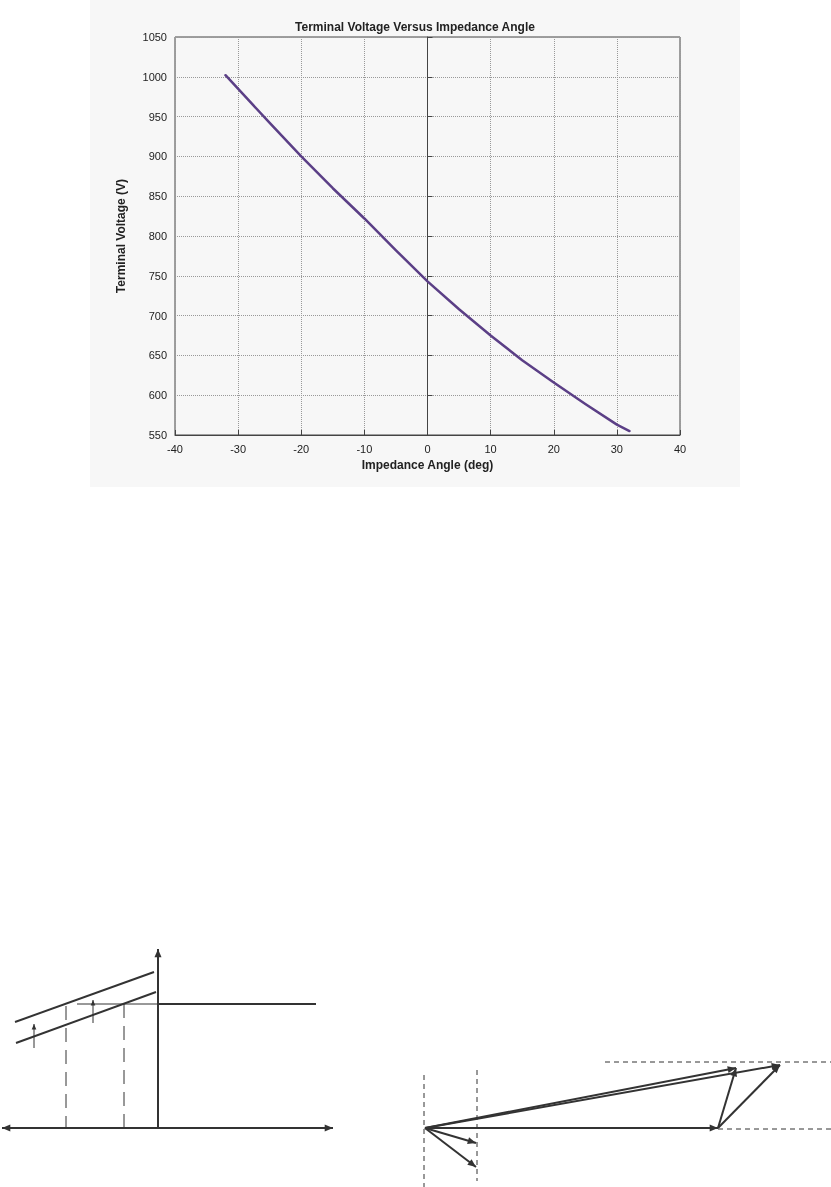 This screenshot has width=831, height=1187. Describe the element at coordinates (157, 116) in the screenshot. I see `y-tick-label: 950` at that location.